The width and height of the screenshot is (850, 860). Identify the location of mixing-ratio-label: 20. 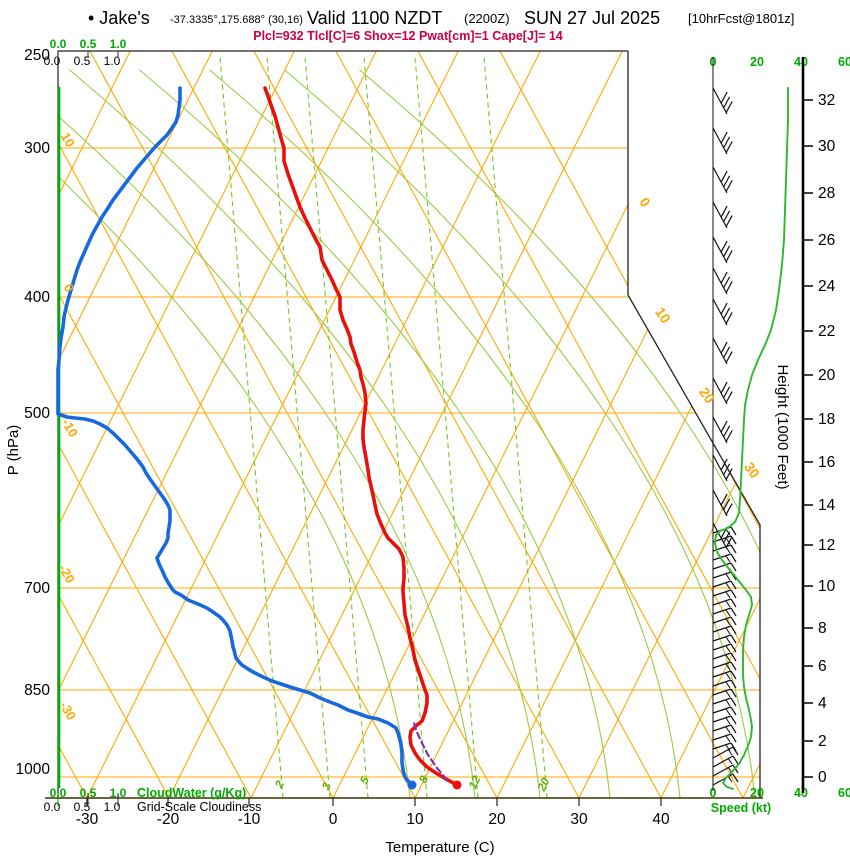
(544, 785).